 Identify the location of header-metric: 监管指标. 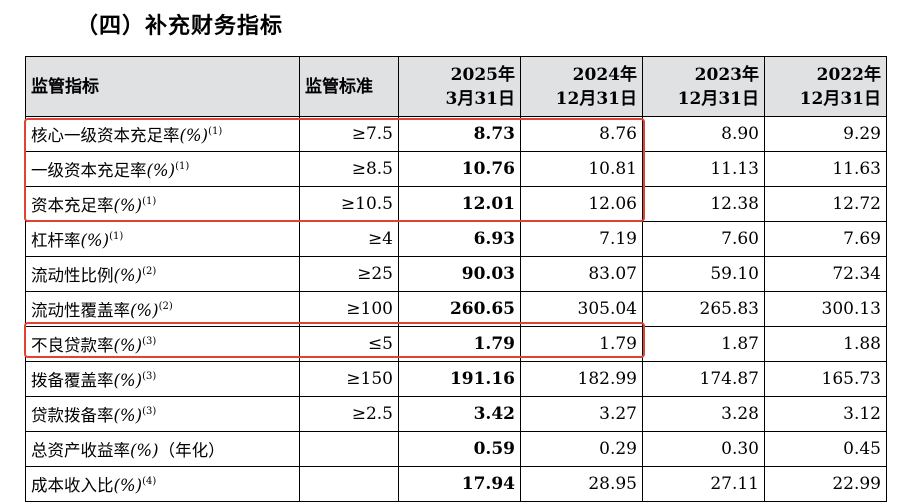
(162, 86).